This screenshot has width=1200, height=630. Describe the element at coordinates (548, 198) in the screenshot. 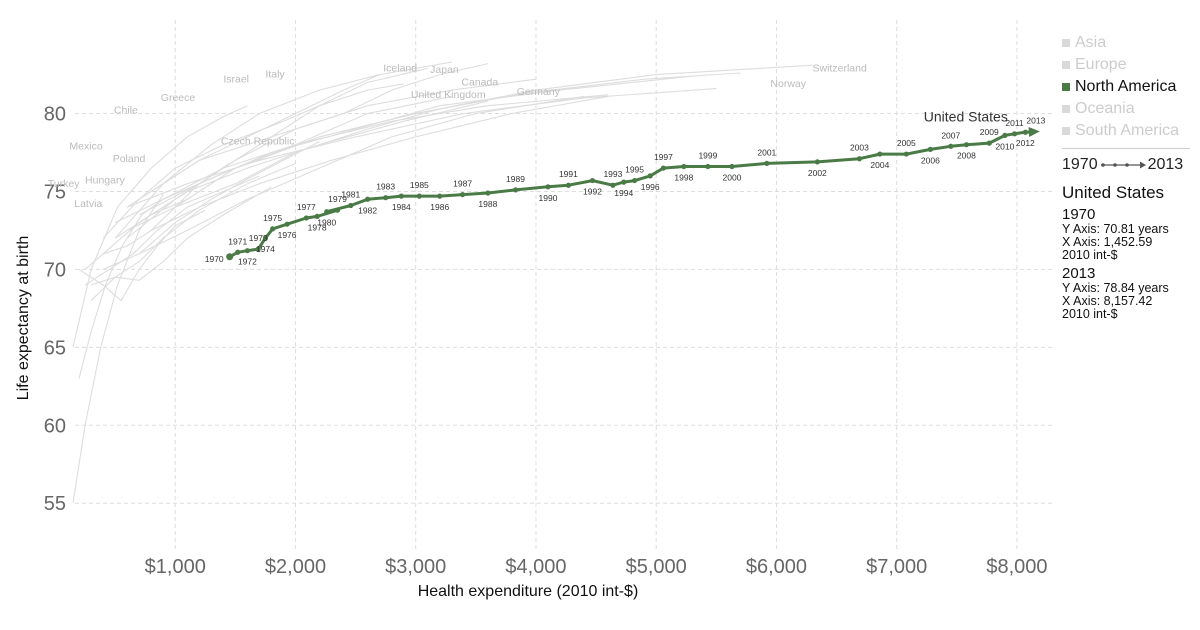

I see `year-label: 1990` at that location.